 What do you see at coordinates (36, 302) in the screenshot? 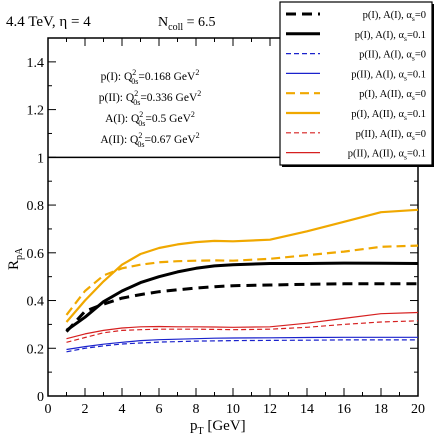
I see `y-tick-label: 0.4` at bounding box center [36, 302].